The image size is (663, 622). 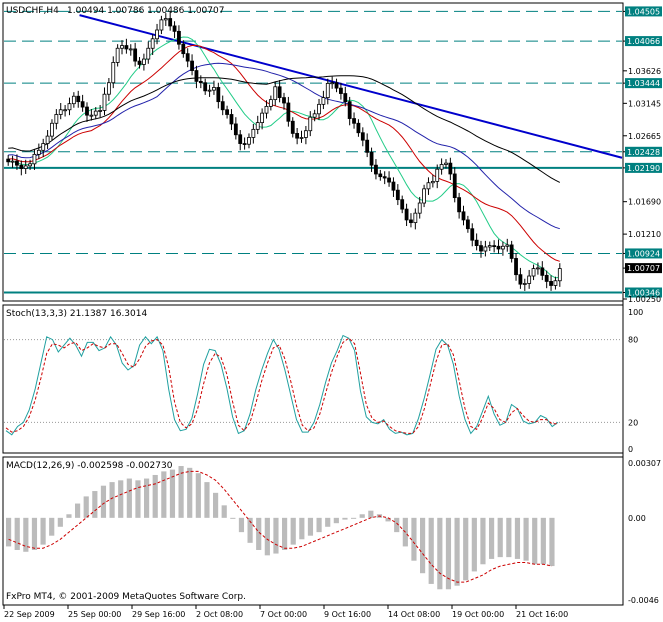 I want to click on price-axis-label: 1.03626, so click(x=644, y=71).